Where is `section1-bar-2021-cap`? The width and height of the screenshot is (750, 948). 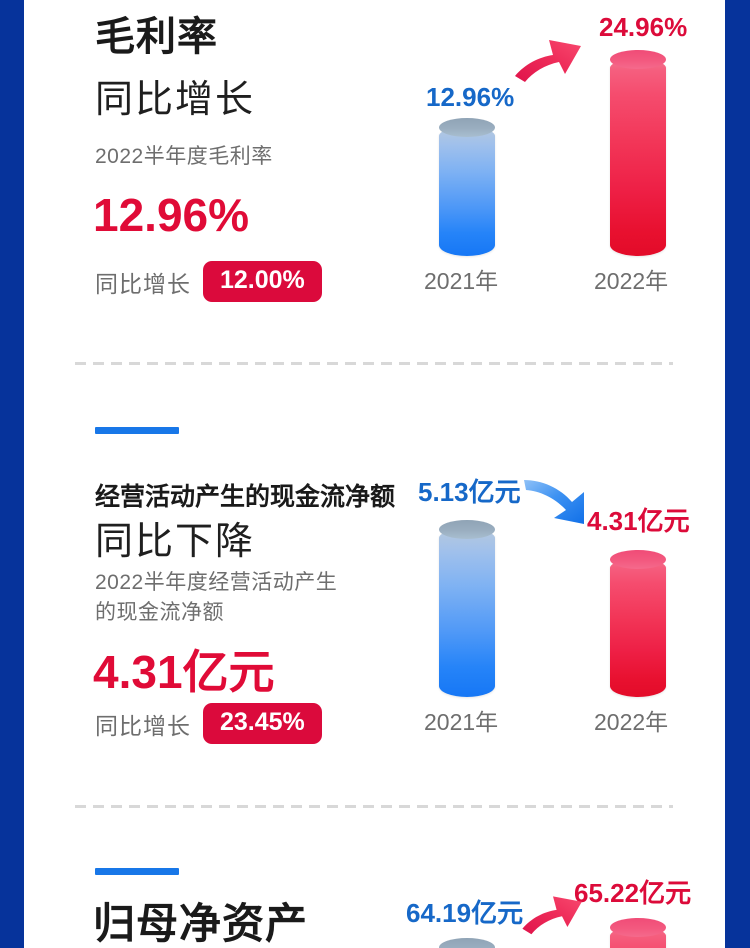
section1-bar-2021-cap is located at coordinates (467, 127).